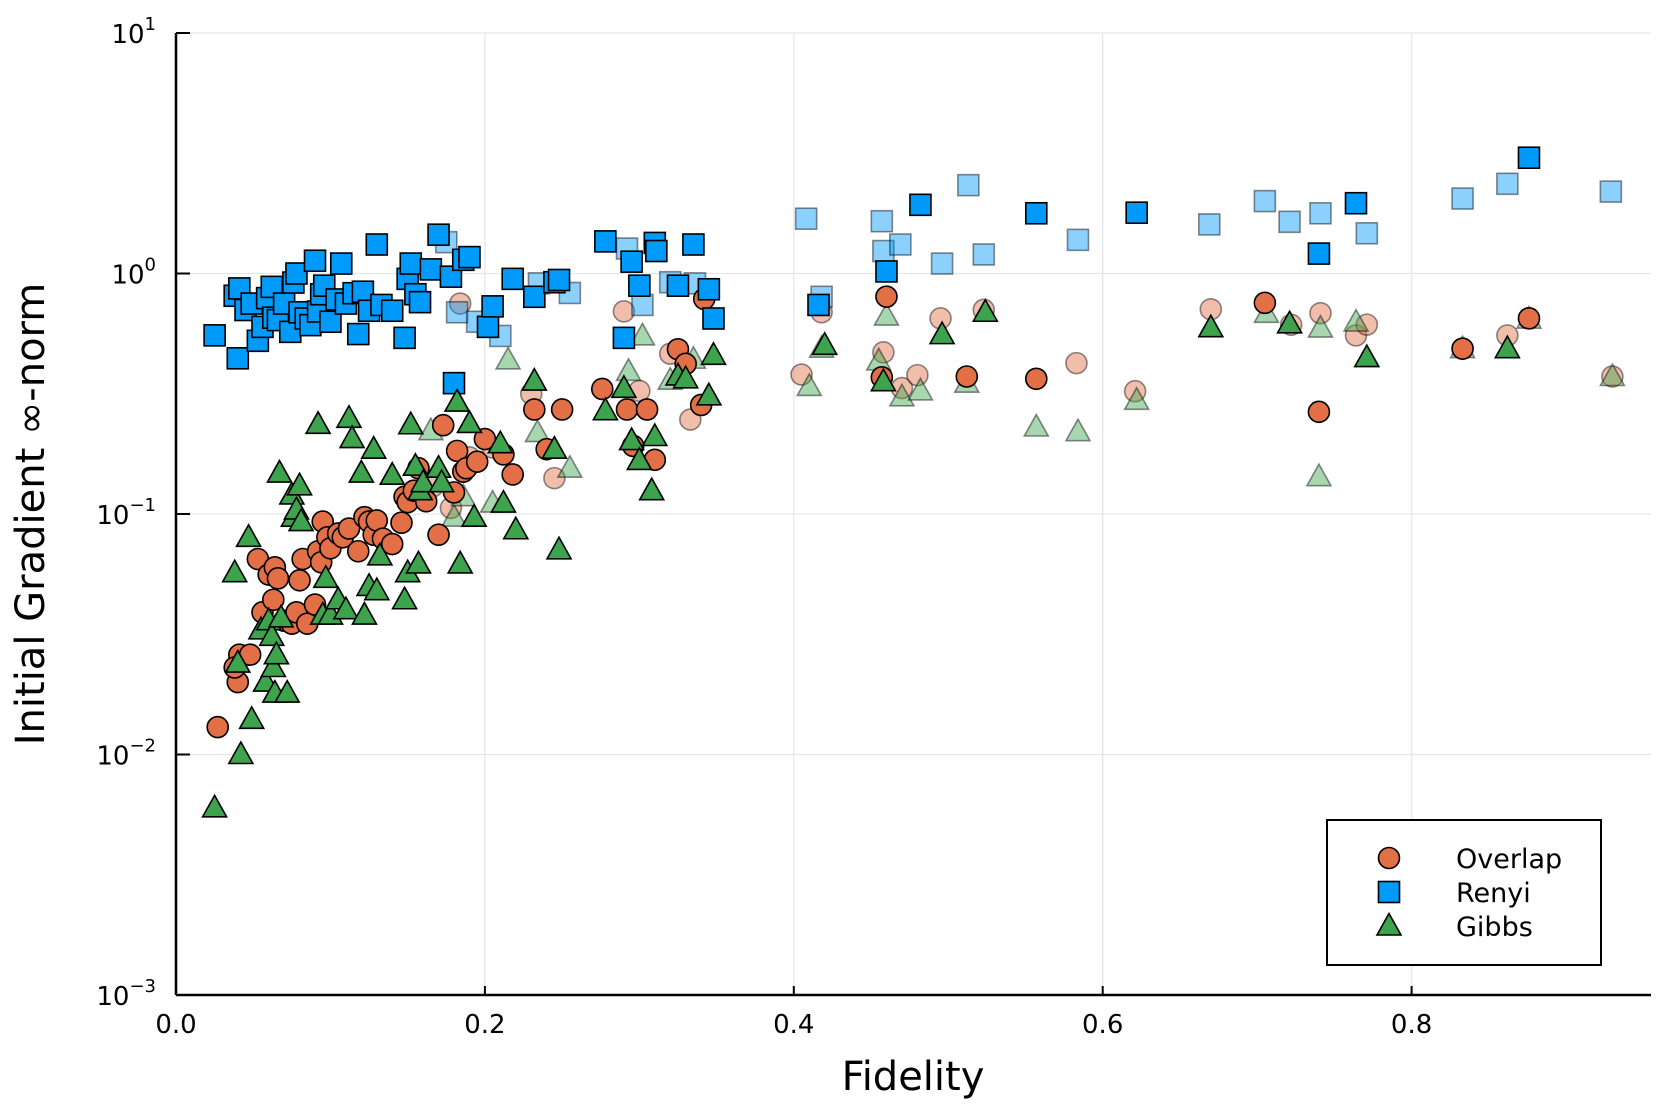 Image resolution: width=1661 pixels, height=1107 pixels. I want to click on x-tick-label: 0.0, so click(175, 1025).